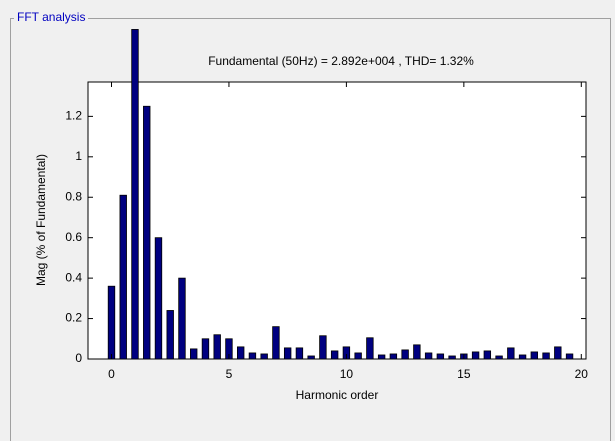 Image resolution: width=615 pixels, height=441 pixels. I want to click on group-box-title-bg, so click(51, 18).